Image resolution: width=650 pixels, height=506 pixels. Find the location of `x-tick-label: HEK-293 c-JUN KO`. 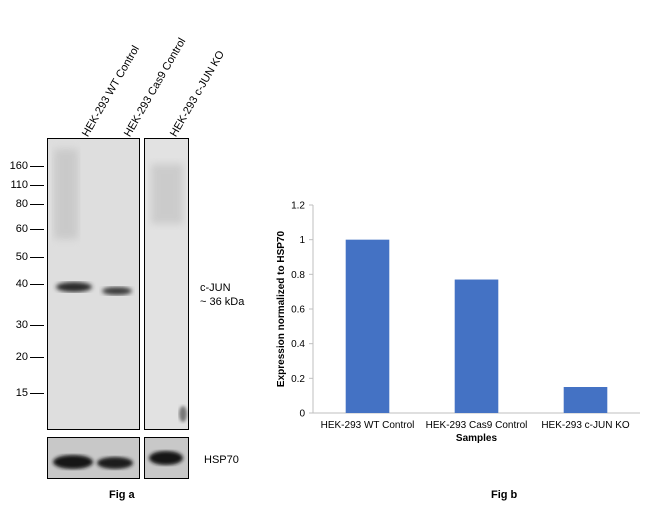

x-tick-label: HEK-293 c-JUN KO is located at coordinates (585, 425).